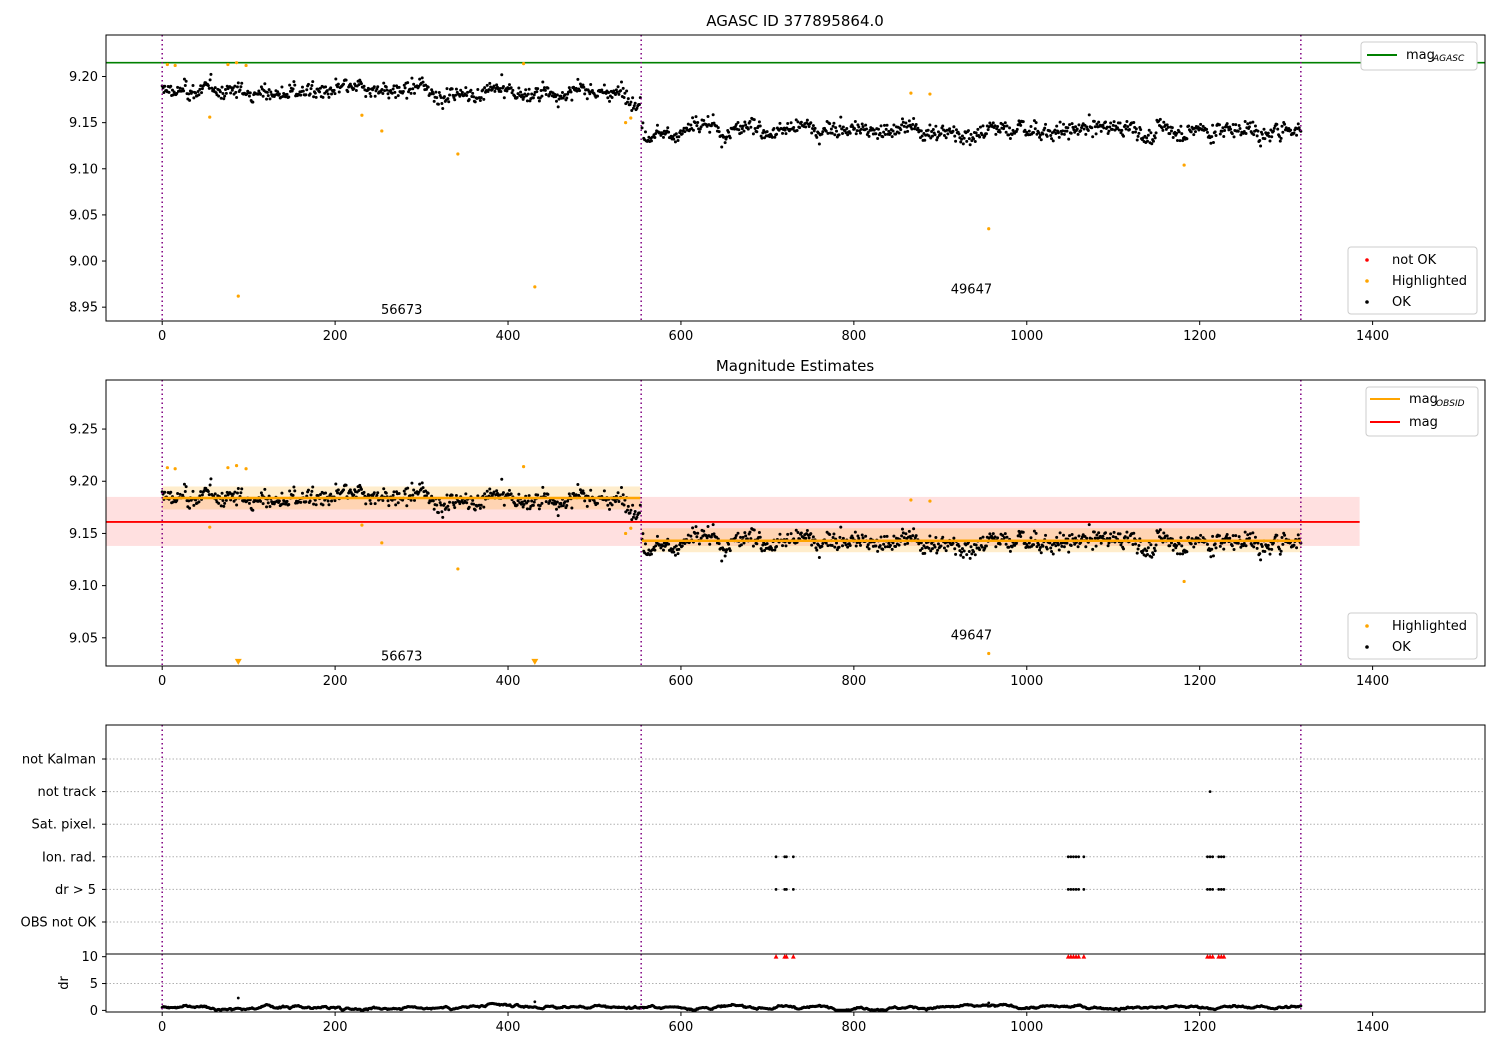 This screenshot has width=1500, height=1050. What do you see at coordinates (64, 825) in the screenshot?
I see `flag-category-label: Sat. pixel.` at bounding box center [64, 825].